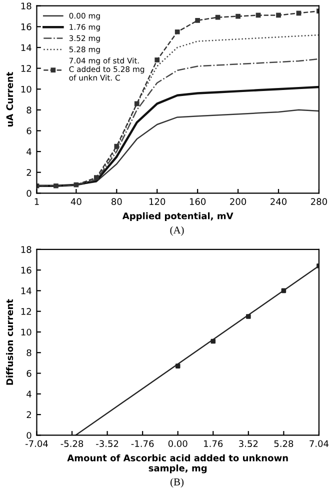  Describe the element at coordinates (37, 444) in the screenshot. I see `x-tick-label: -7.04` at that location.